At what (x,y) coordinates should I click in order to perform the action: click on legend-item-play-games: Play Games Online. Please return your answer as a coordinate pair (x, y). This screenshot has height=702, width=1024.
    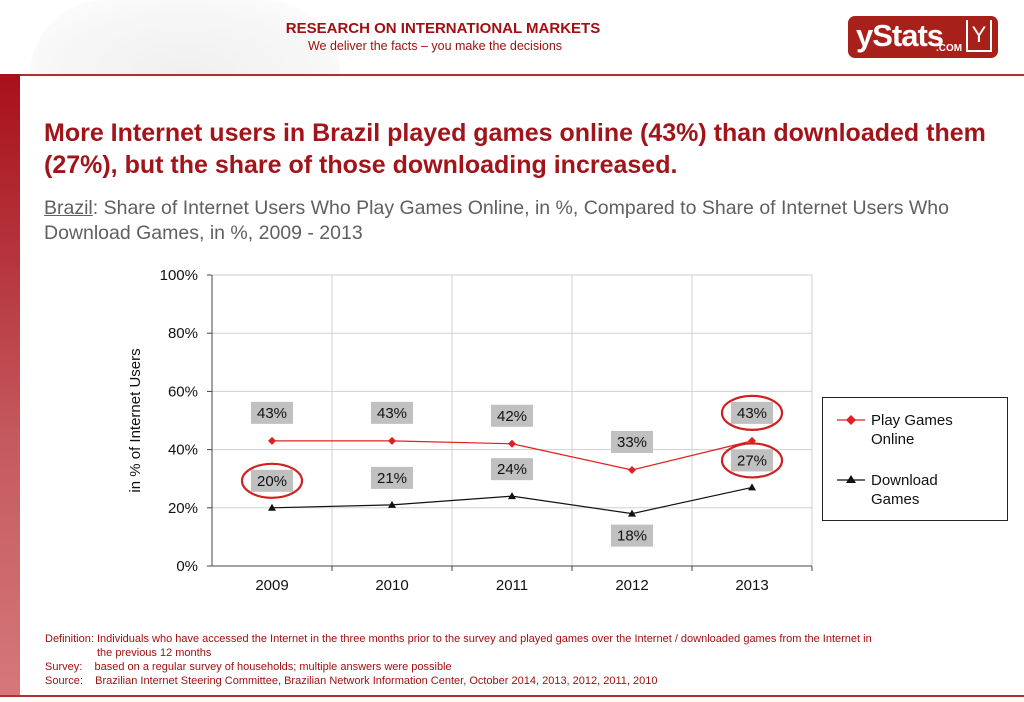
    Looking at the image, I should click on (912, 430).